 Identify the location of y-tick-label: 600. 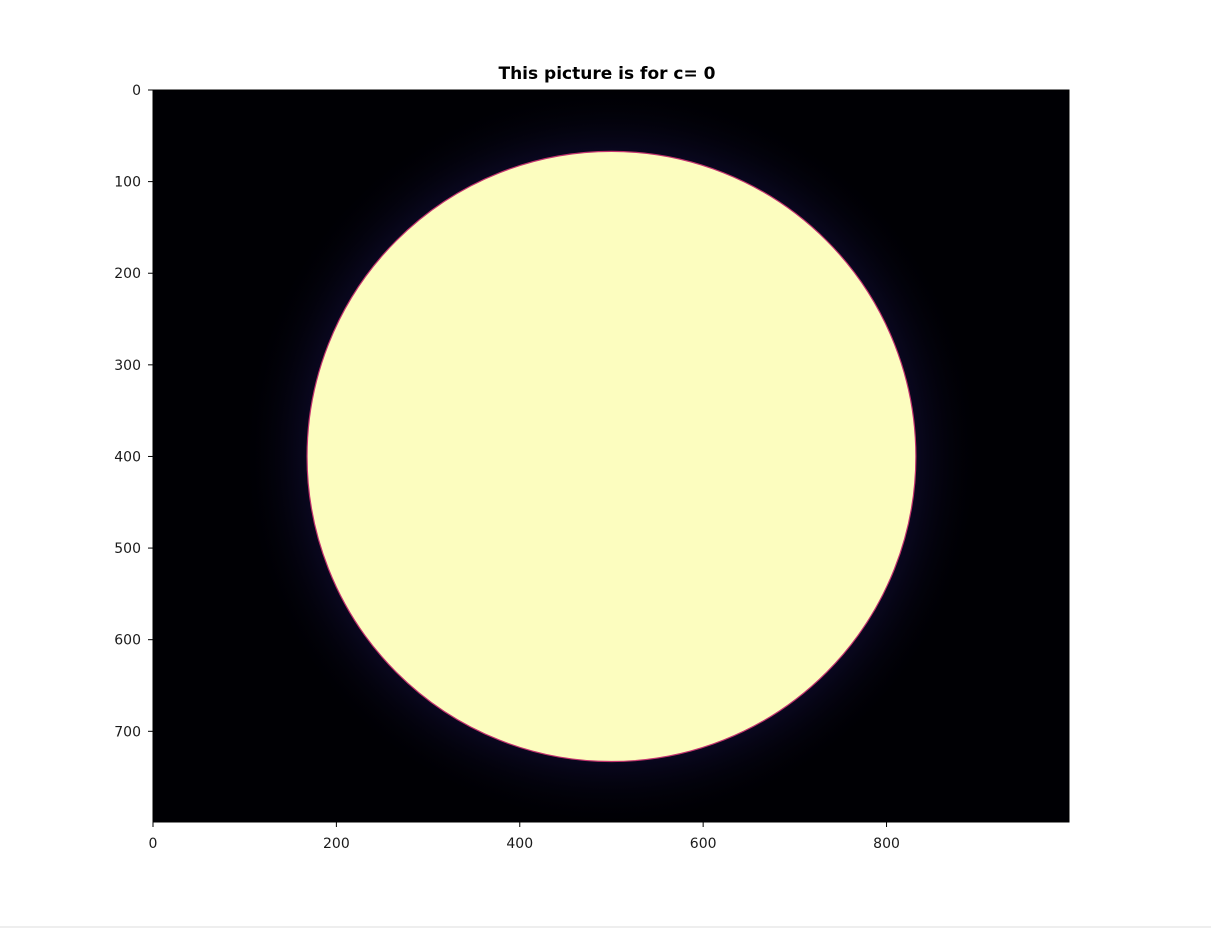
(127, 641).